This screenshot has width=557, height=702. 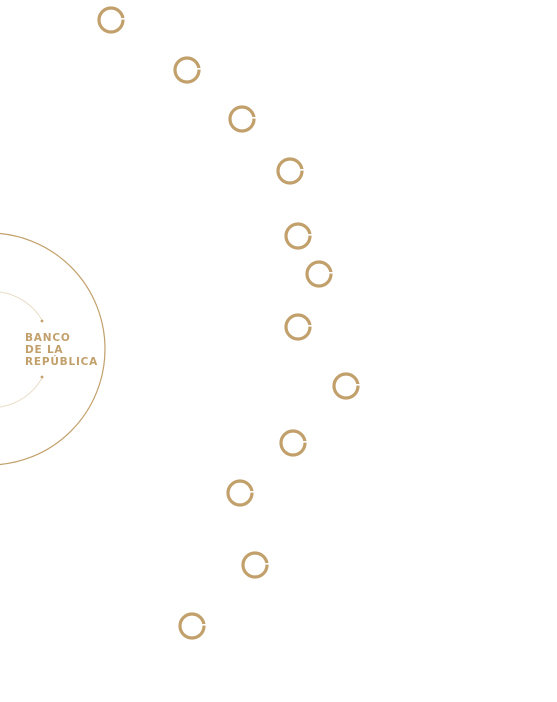 I want to click on logo-line-1: BANCO, so click(x=48, y=338).